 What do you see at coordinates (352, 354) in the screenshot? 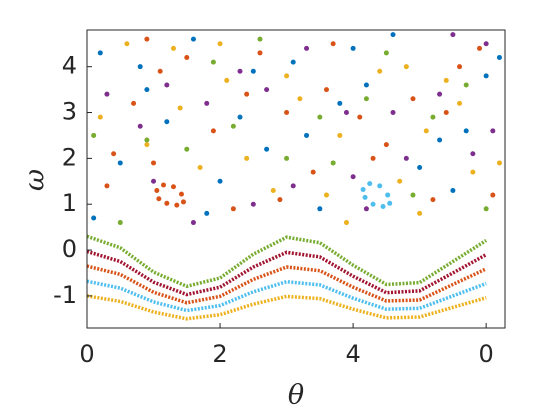
I see `x-tick-label: 4` at bounding box center [352, 354].